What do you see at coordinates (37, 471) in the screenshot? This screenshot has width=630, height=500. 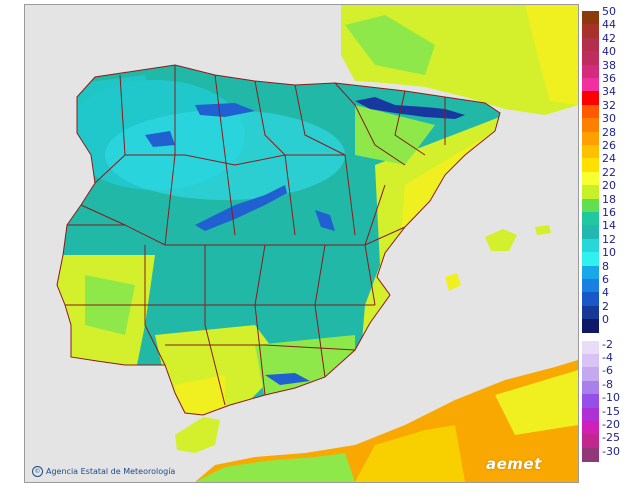 I see `copyright-icon: ©` at bounding box center [37, 471].